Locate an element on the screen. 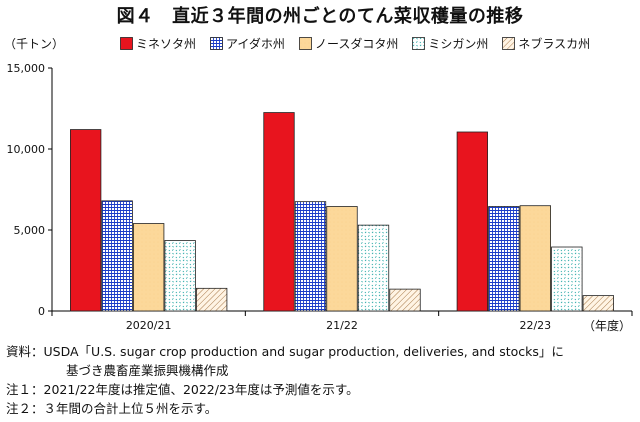 Image resolution: width=640 pixels, height=422 pixels. y-axis: 0 5,000 10,000 15,000 is located at coordinates (30, 190).